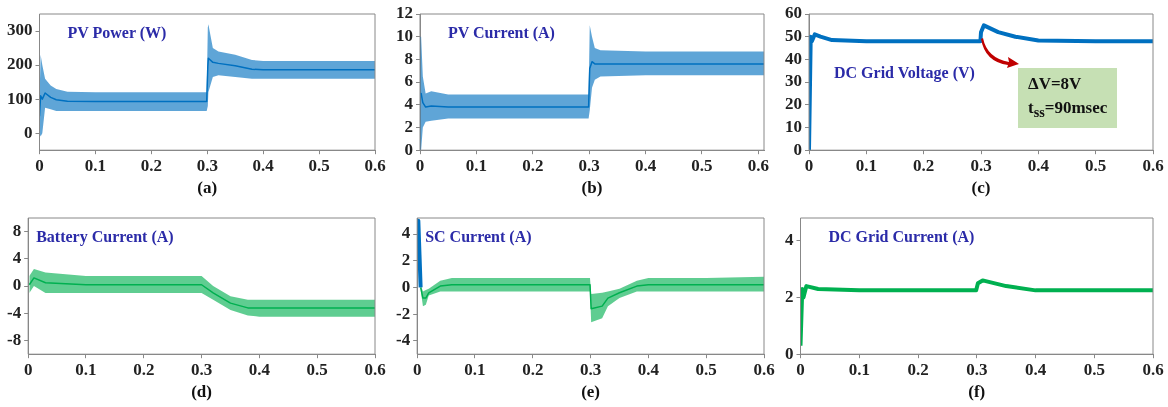 The width and height of the screenshot is (1168, 407). What do you see at coordinates (478, 237) in the screenshot?
I see `text: SC Current (A)` at bounding box center [478, 237].